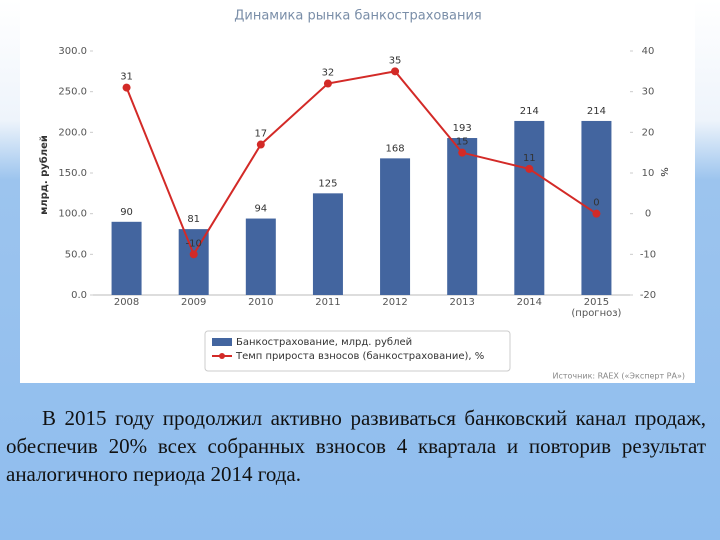  What do you see at coordinates (395, 60) in the screenshot?
I see `line-label: 35` at bounding box center [395, 60].